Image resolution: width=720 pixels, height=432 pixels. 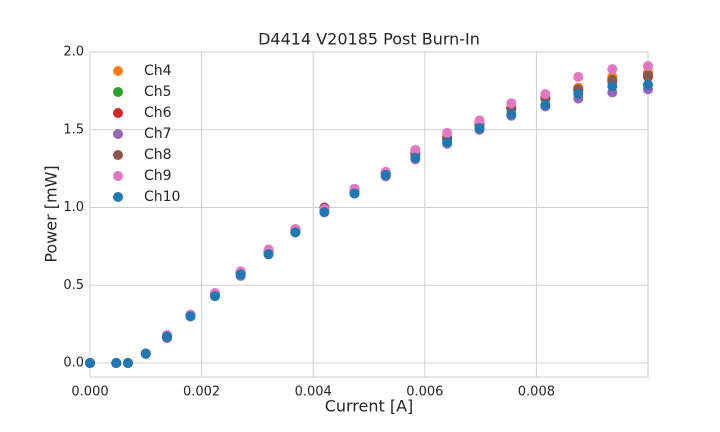 What do you see at coordinates (89, 392) in the screenshot?
I see `x-tick-label: 0.000` at bounding box center [89, 392].